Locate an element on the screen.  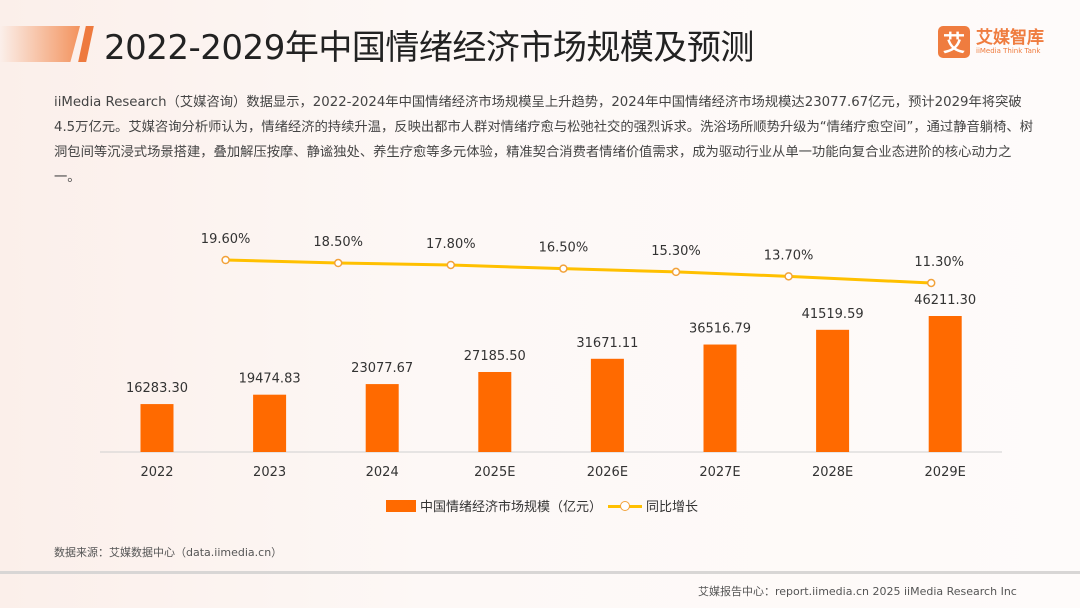
growth-value-label: 19.60% is located at coordinates (226, 239).